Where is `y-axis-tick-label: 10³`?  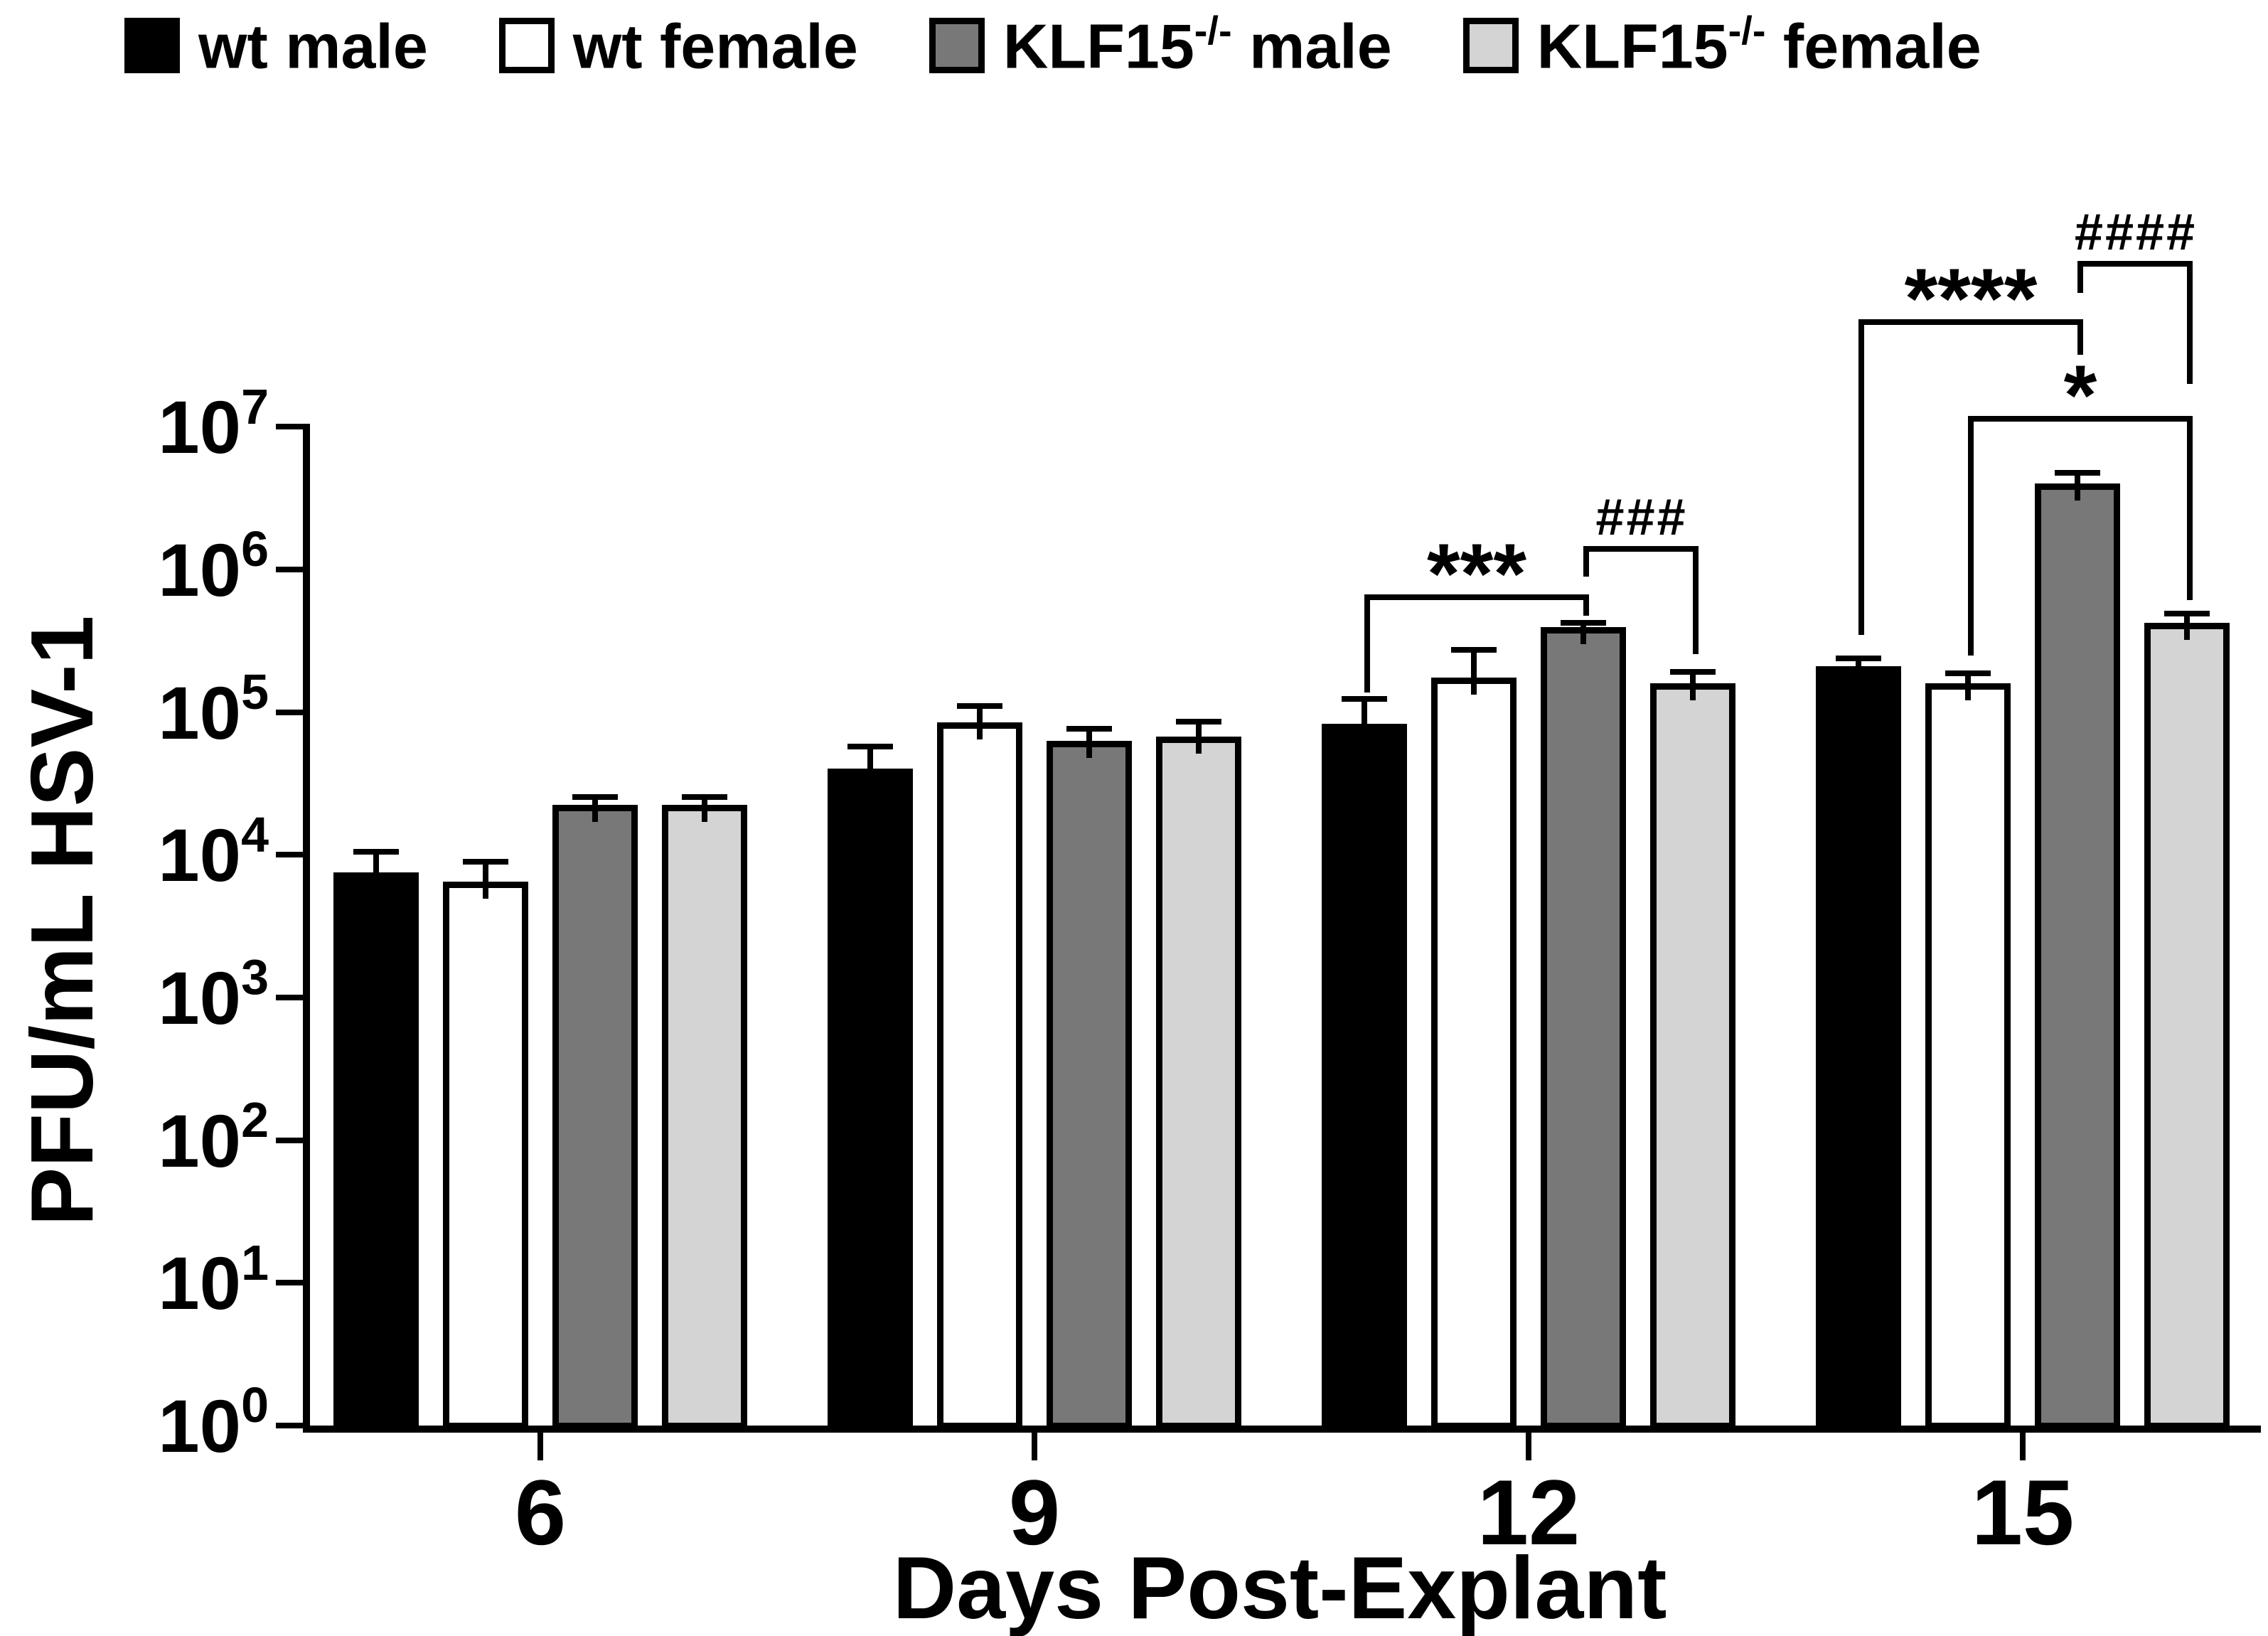
y-axis-tick-label: 10³ is located at coordinates (213, 995).